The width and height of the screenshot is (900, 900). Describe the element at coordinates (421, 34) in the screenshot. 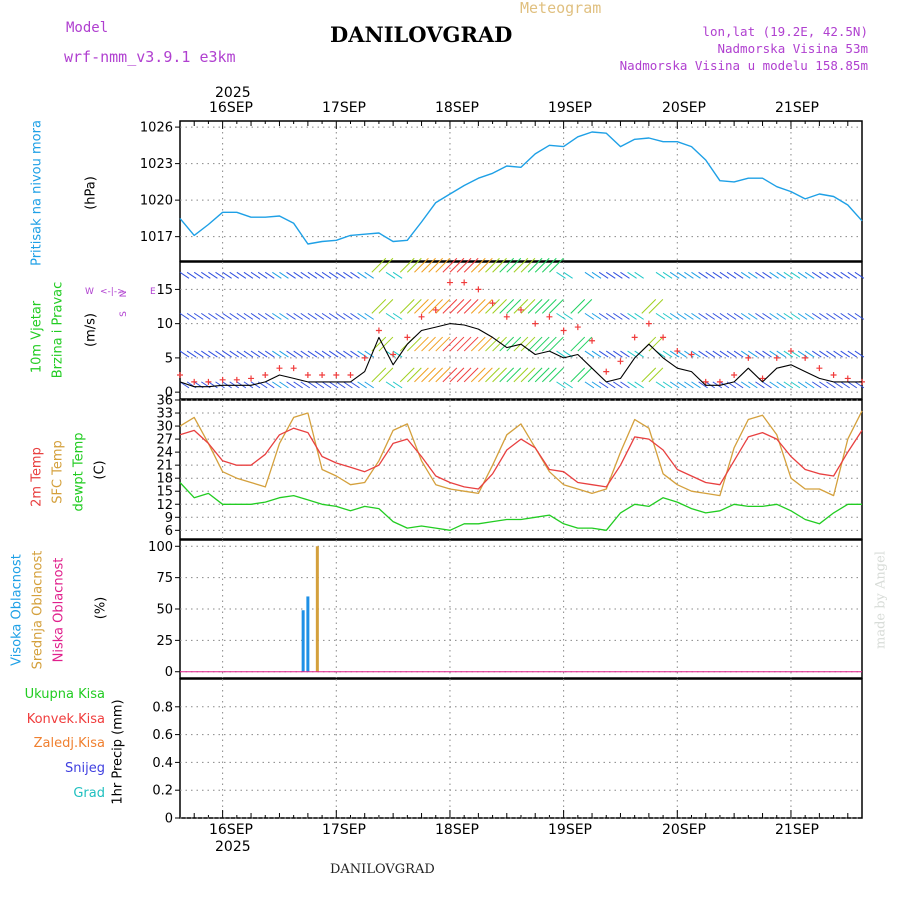

I see `page-title: DANILOVGRAD` at that location.